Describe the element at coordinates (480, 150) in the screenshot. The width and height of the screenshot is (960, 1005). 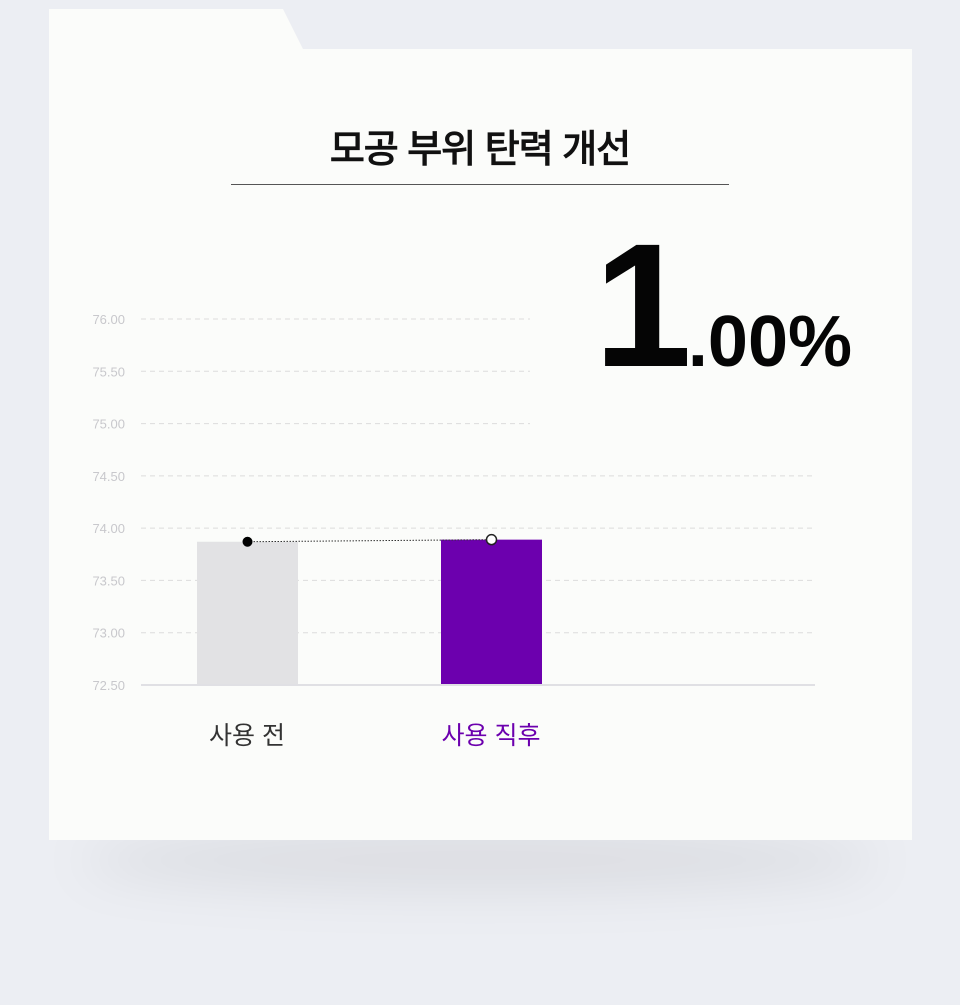
I see `chart-title: 모공 부위 탄력 개선` at that location.